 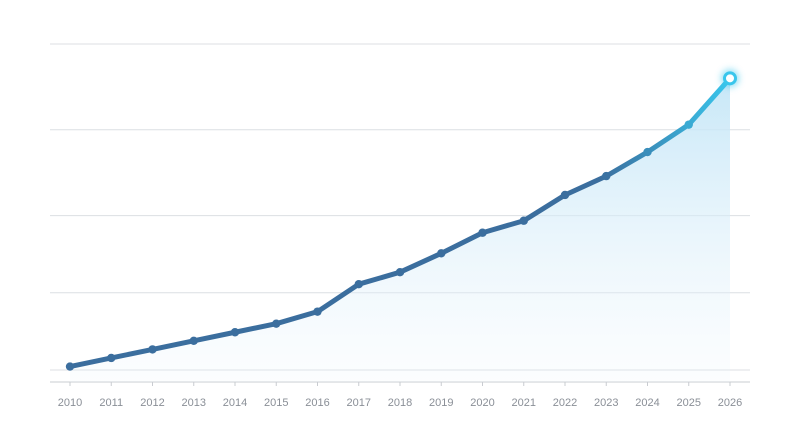 I want to click on x-tick-label: 2025, so click(x=689, y=403).